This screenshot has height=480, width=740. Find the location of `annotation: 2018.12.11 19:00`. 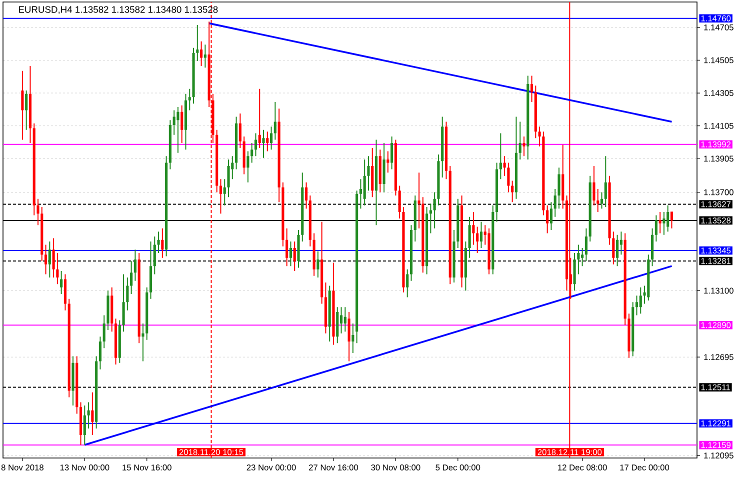

annotation: 2018.12.11 19:00 is located at coordinates (570, 452).